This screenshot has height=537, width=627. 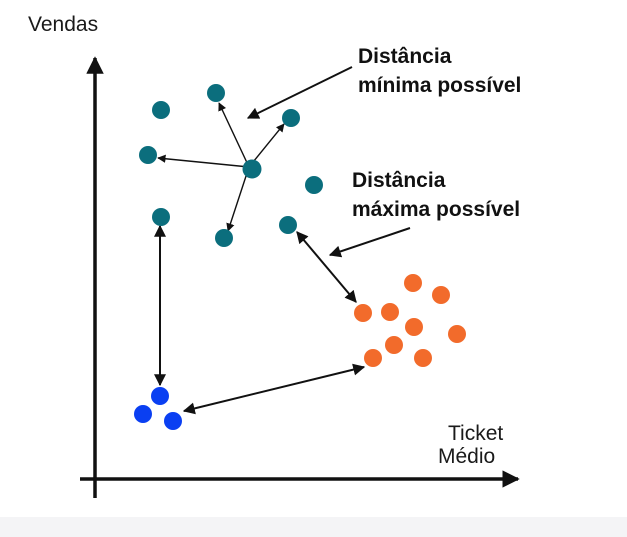 I want to click on max-callout-pointer, so click(x=369, y=242).